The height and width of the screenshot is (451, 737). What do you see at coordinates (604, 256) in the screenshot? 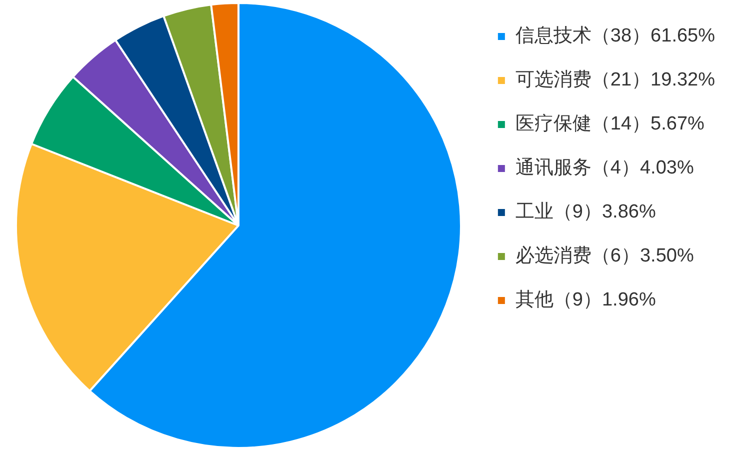
I see `legend-label: 必选消费（6）3.50%` at bounding box center [604, 256].